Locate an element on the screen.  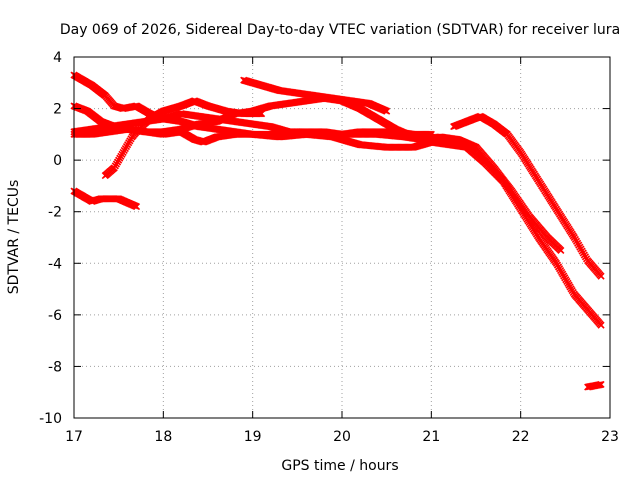
x-tick-label: 19 is located at coordinates (253, 437).